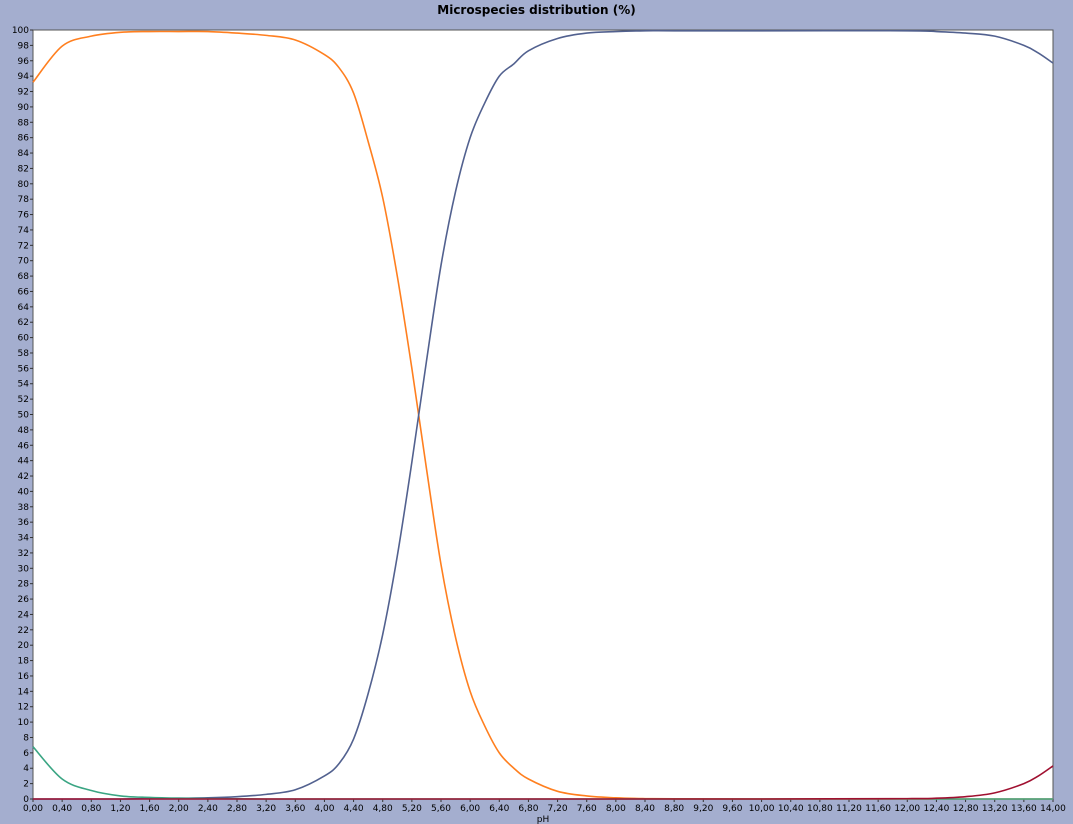 The width and height of the screenshot is (1073, 824). Describe the element at coordinates (703, 809) in the screenshot. I see `x-tick-label: 9,20` at that location.